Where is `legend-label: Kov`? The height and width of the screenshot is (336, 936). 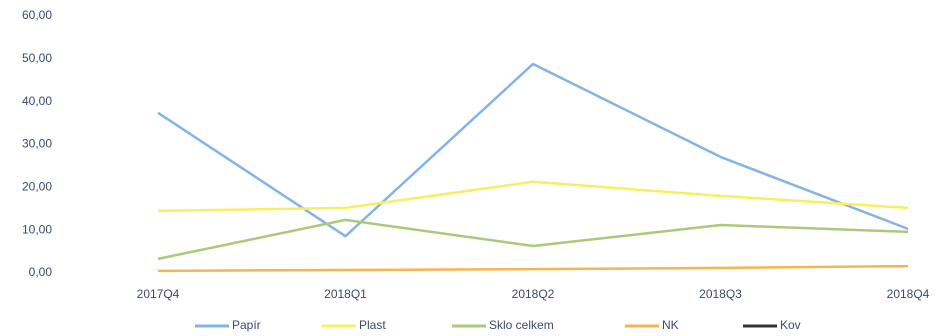 legend-label: Kov is located at coordinates (790, 325).